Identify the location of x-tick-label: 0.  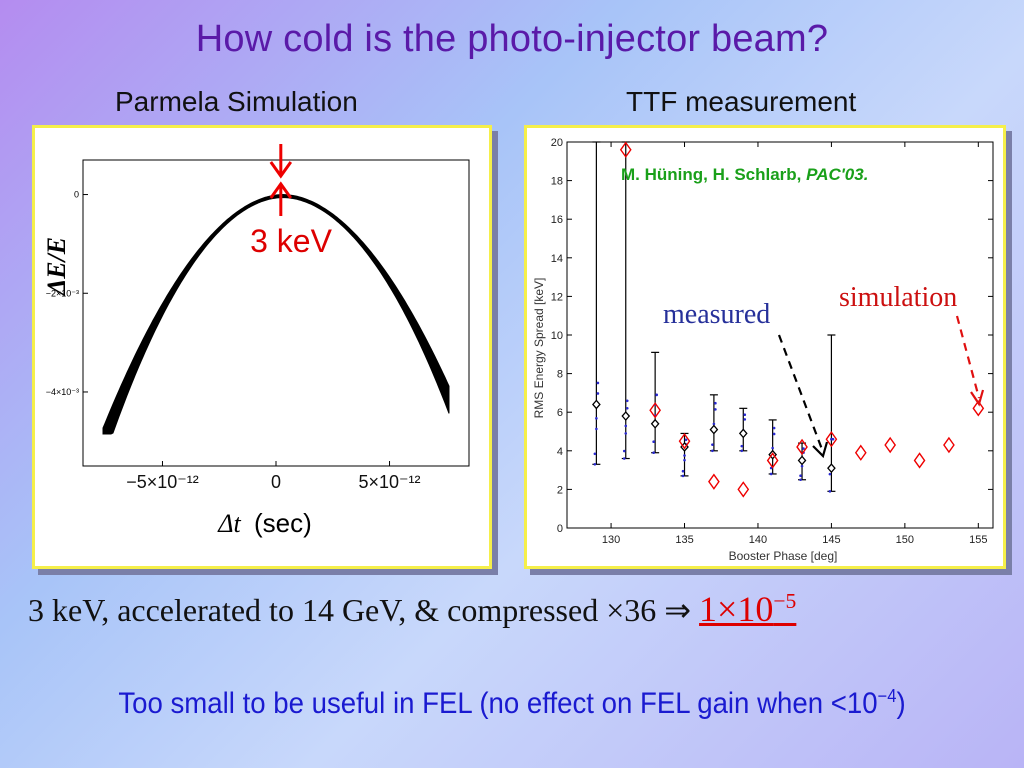
(276, 482).